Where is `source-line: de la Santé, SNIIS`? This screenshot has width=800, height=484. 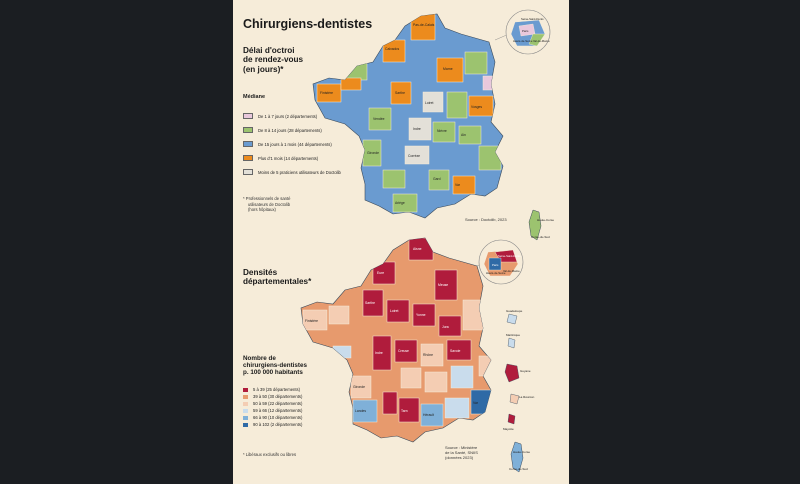 source-line: de la Santé, SNIIS is located at coordinates (461, 453).